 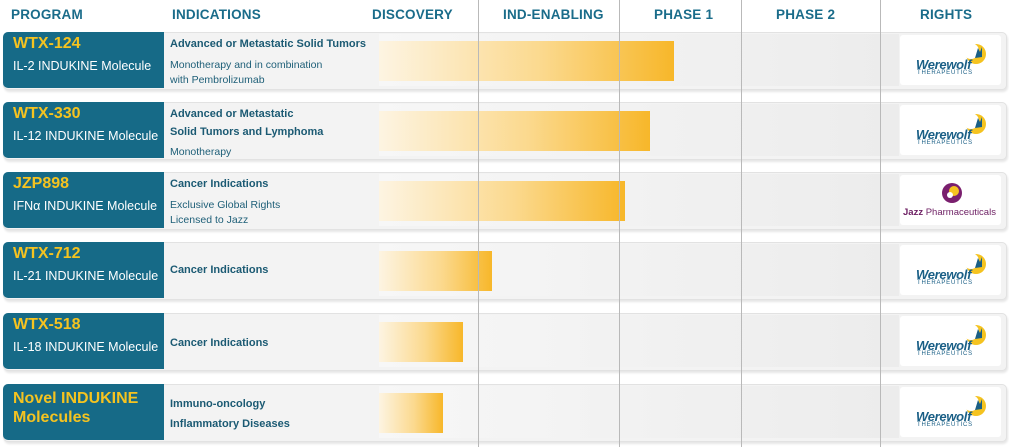 What do you see at coordinates (946, 14) in the screenshot?
I see `header-rights: RIGHTS` at bounding box center [946, 14].